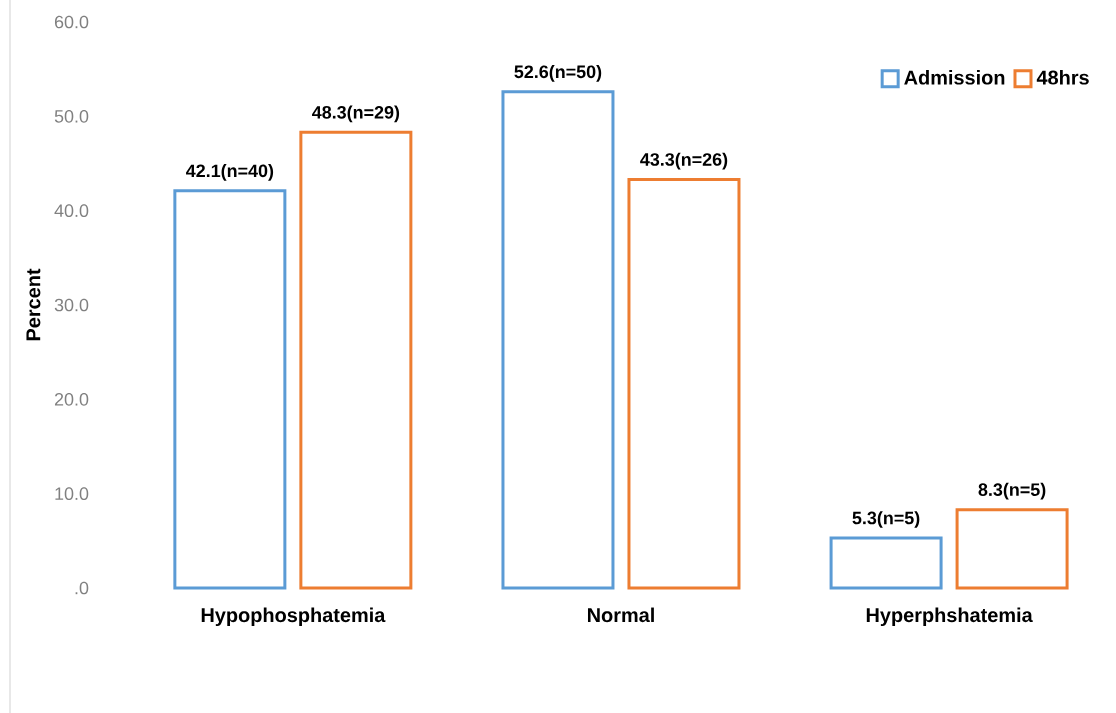 The image size is (1116, 713). What do you see at coordinates (82, 588) in the screenshot?
I see `y-tick-label: .0` at bounding box center [82, 588].